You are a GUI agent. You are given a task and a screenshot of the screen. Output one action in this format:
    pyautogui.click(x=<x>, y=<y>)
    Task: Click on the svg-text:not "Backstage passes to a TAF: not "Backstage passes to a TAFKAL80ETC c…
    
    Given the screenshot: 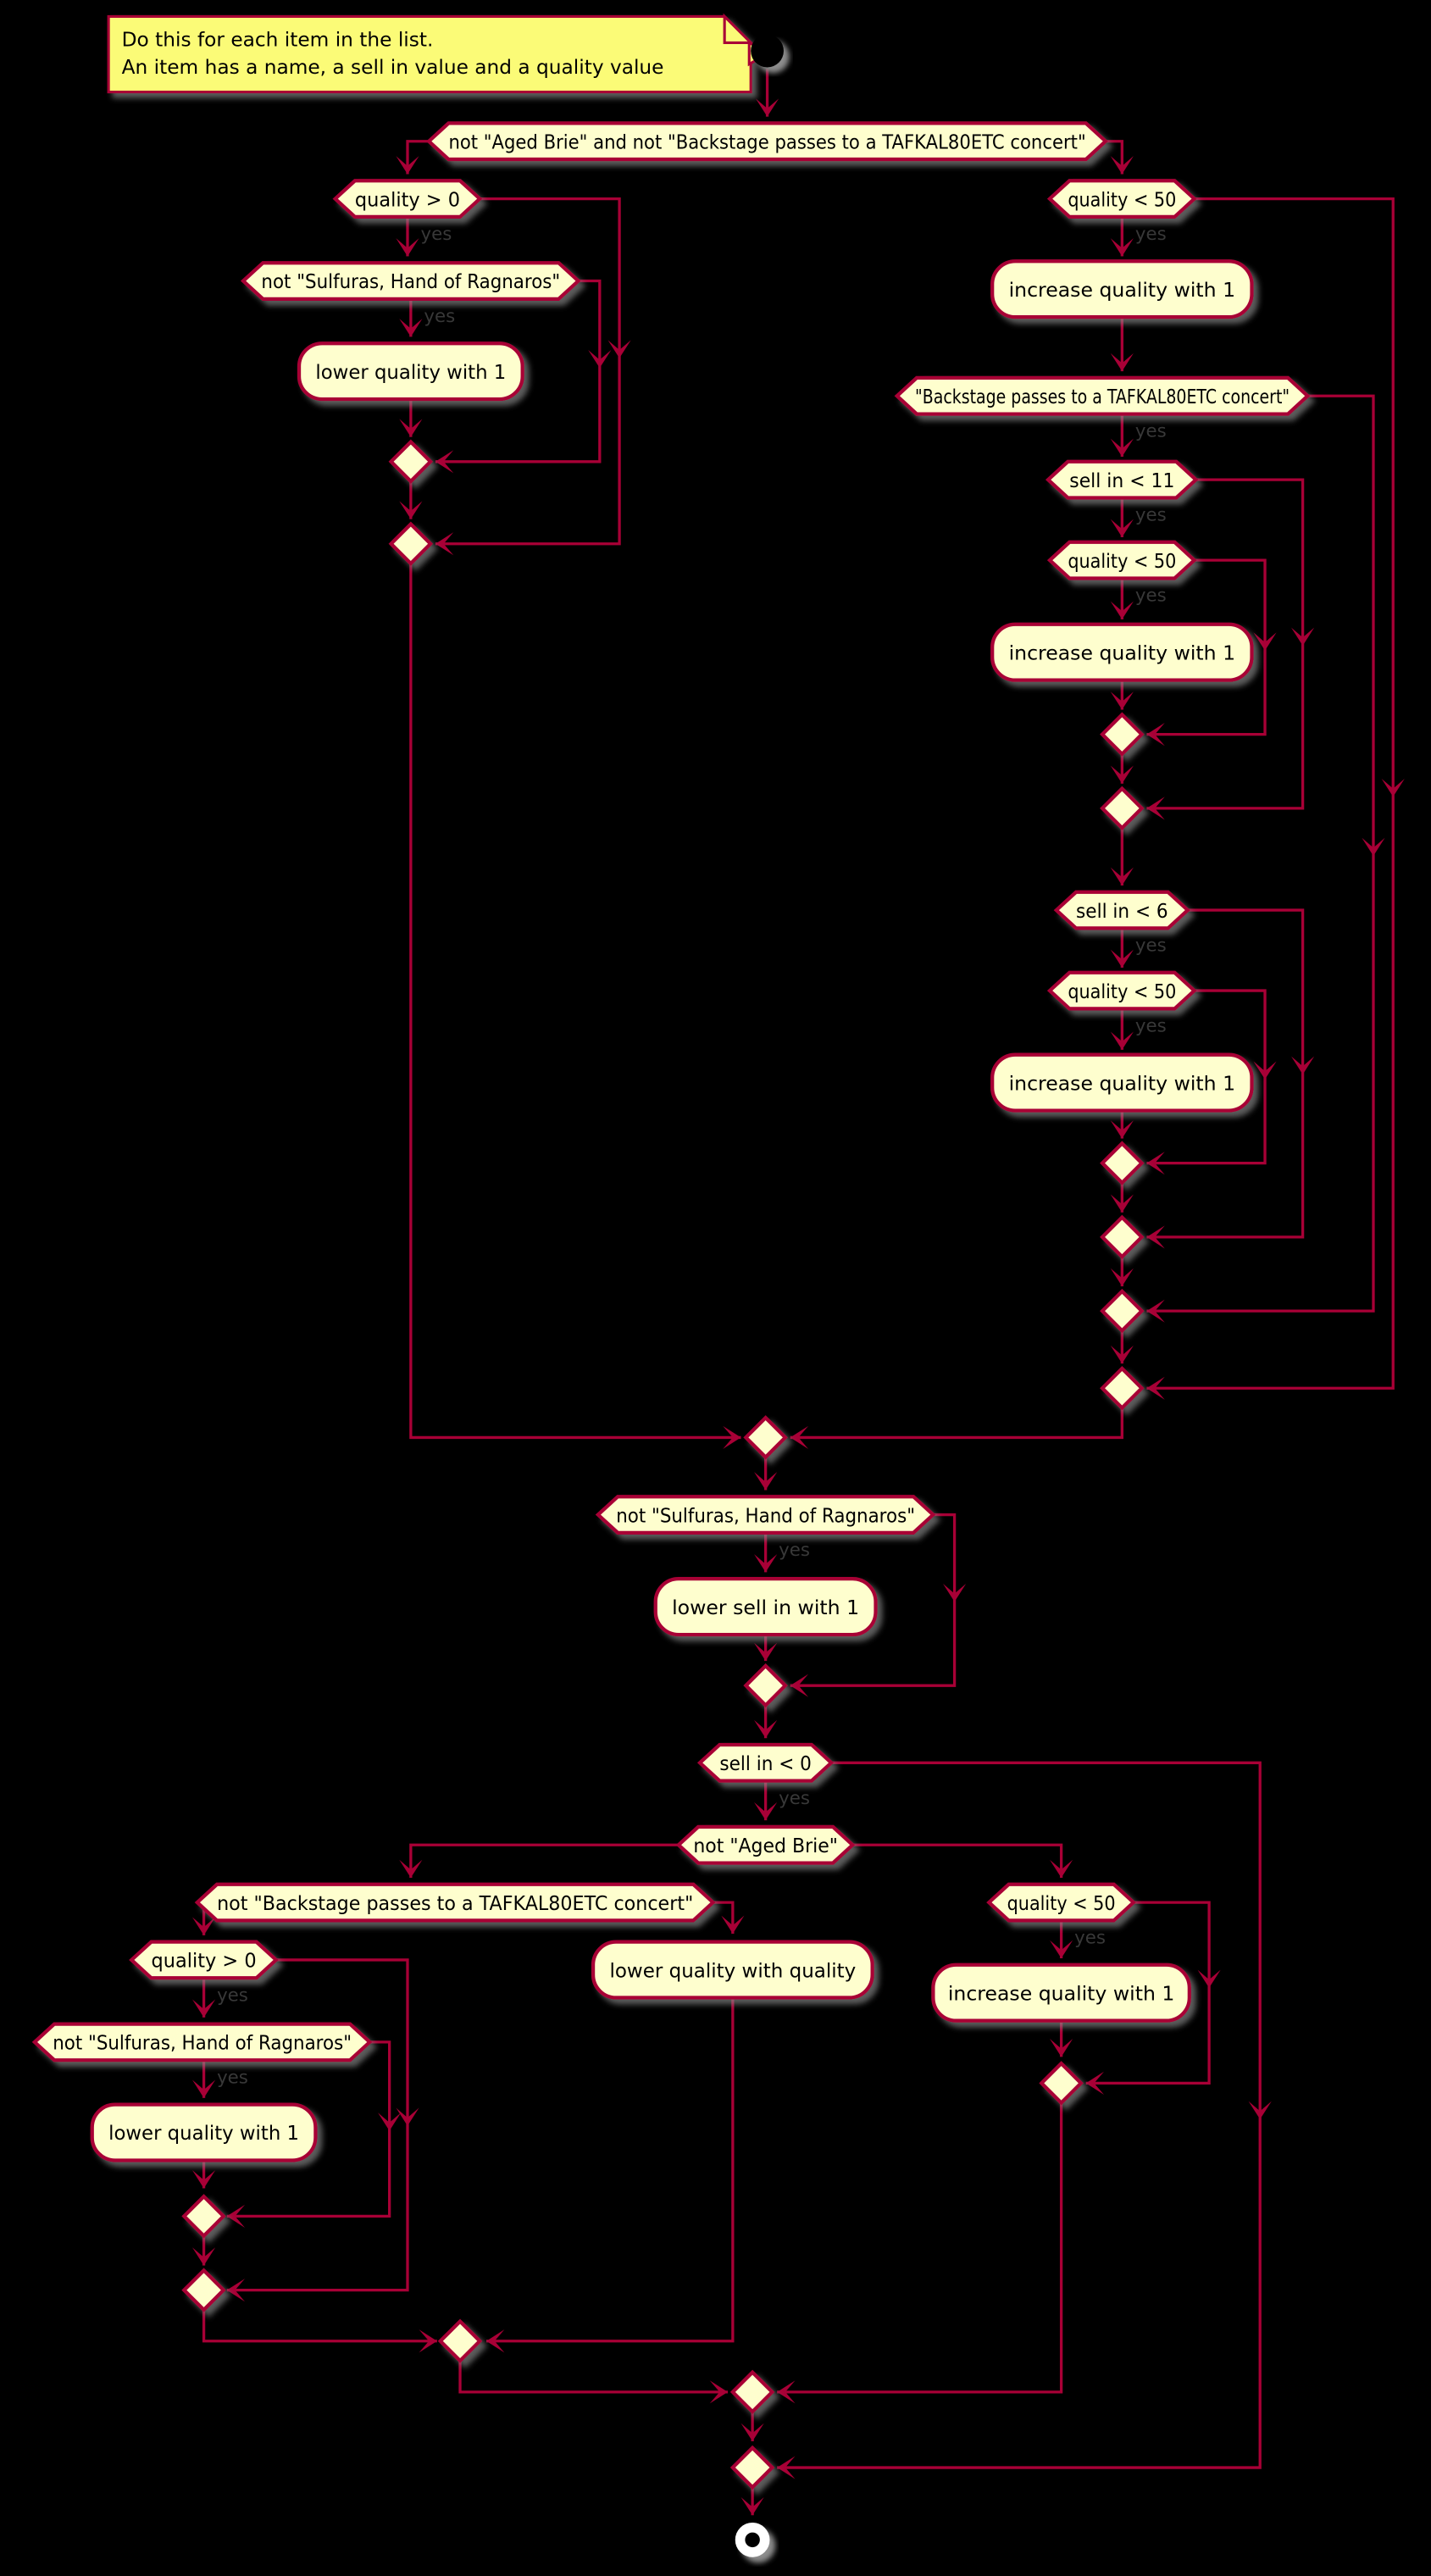 What is the action you would take?
    pyautogui.click(x=455, y=1903)
    